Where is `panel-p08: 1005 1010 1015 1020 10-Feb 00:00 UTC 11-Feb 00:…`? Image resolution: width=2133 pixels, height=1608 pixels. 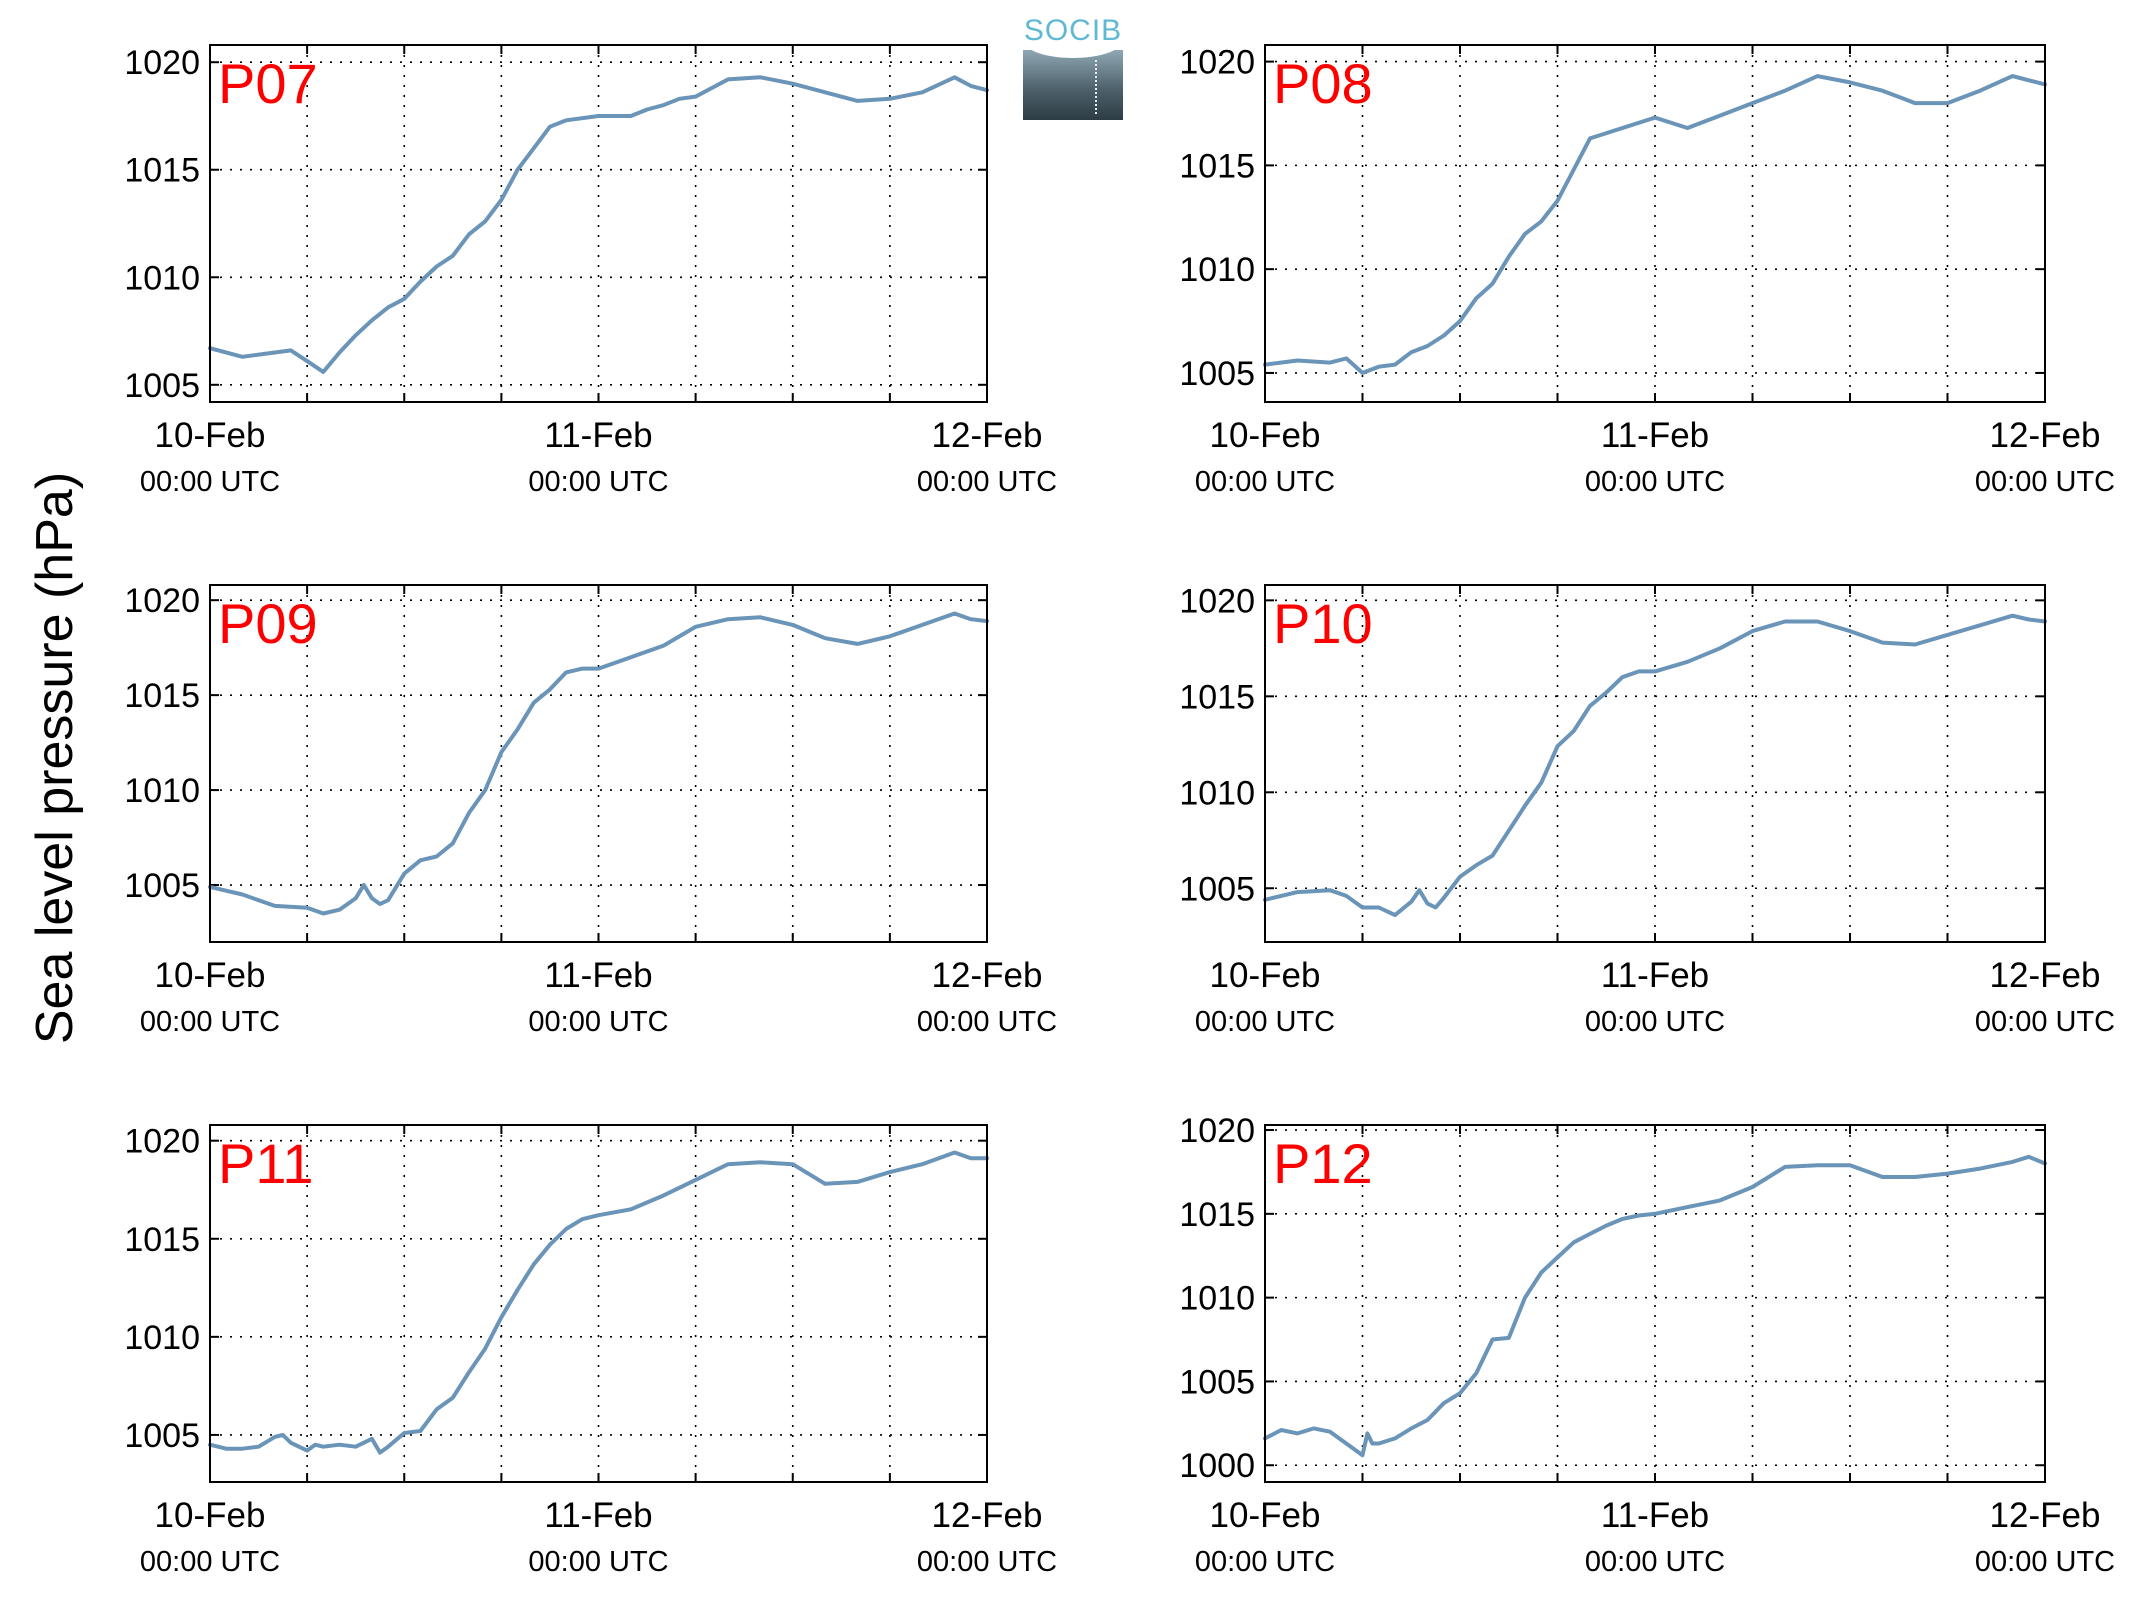
panel-p08: 1005 1010 1015 1020 10-Feb 00:00 UTC 11-Feb 00:… is located at coordinates (1647, 271).